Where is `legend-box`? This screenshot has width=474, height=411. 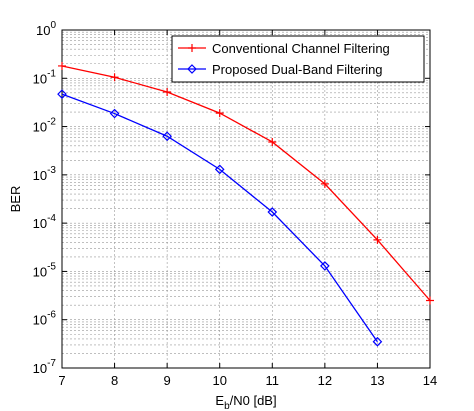 legend-box is located at coordinates (298, 59).